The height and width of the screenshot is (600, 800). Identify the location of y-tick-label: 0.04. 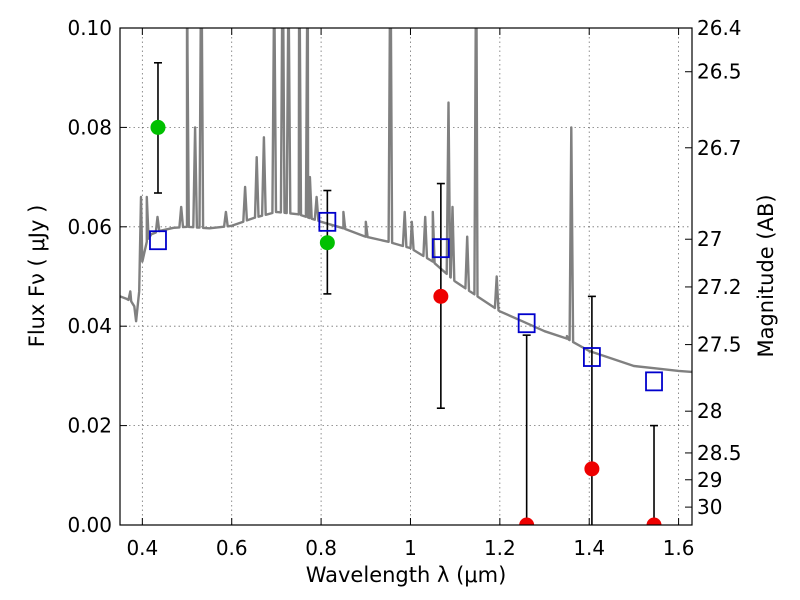
(89, 326).